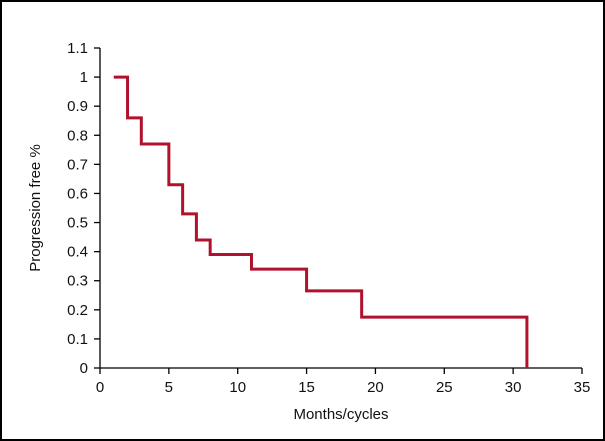 This screenshot has height=441, width=605. What do you see at coordinates (77, 193) in the screenshot?
I see `y-tick-label: 0.6` at bounding box center [77, 193].